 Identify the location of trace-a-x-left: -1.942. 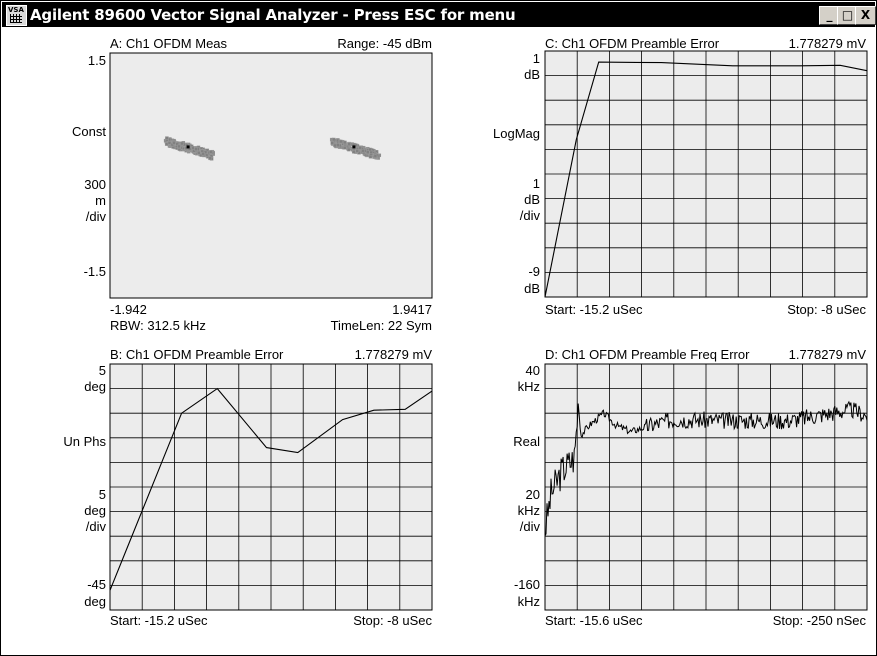
(128, 309).